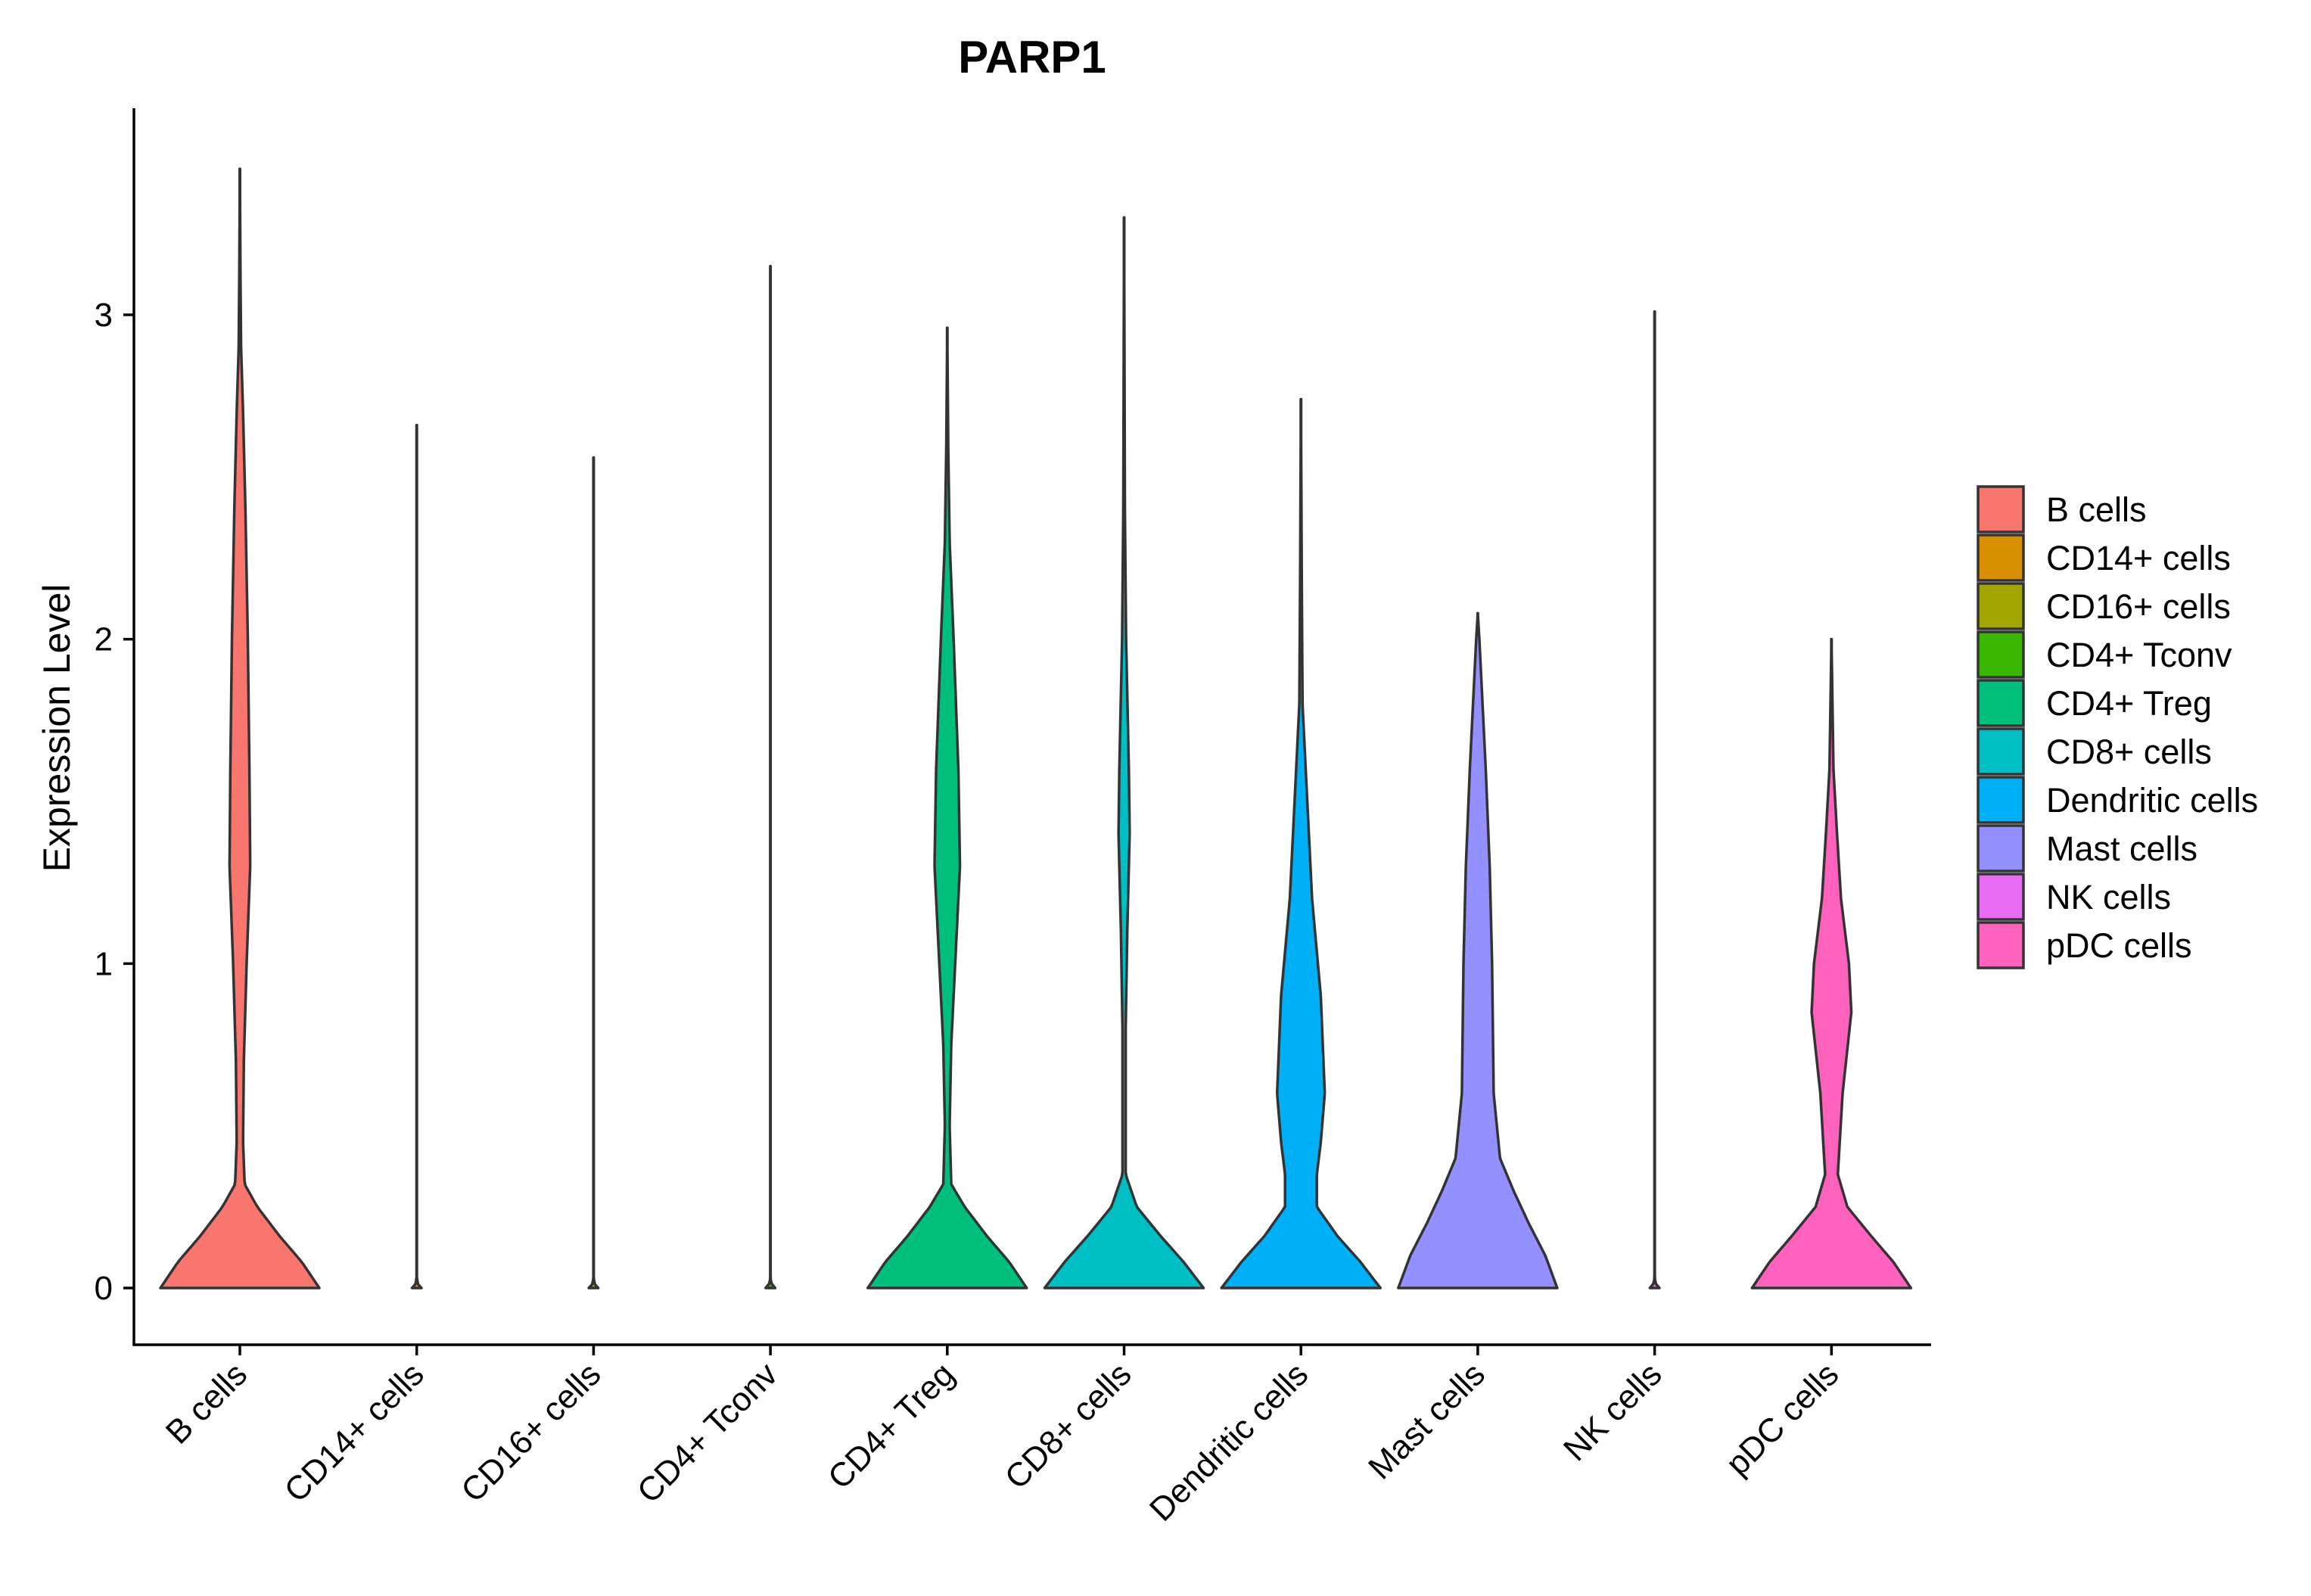 This screenshot has width=2311, height=1596. I want to click on violin-cd16-plus-cells, so click(593, 873).